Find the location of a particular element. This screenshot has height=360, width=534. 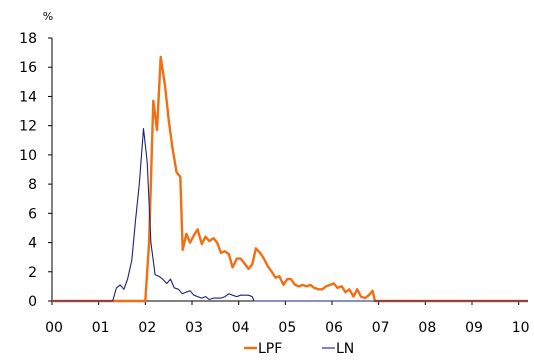

x-tick-label: 09 is located at coordinates (474, 328).